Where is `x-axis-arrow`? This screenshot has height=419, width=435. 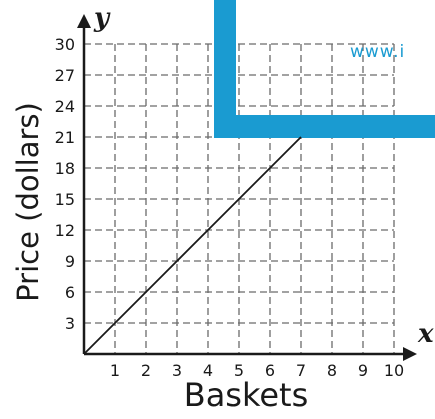
x-axis-arrow is located at coordinates (410, 354).